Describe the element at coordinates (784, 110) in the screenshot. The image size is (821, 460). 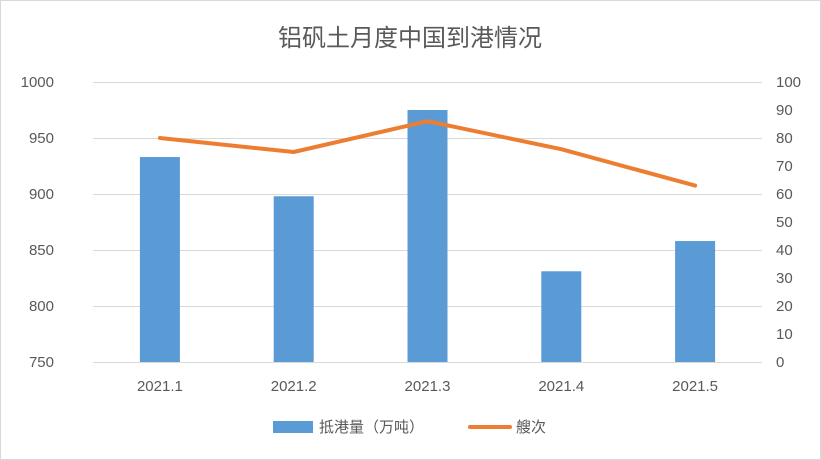
I see `y-right-tick-label: 90` at that location.